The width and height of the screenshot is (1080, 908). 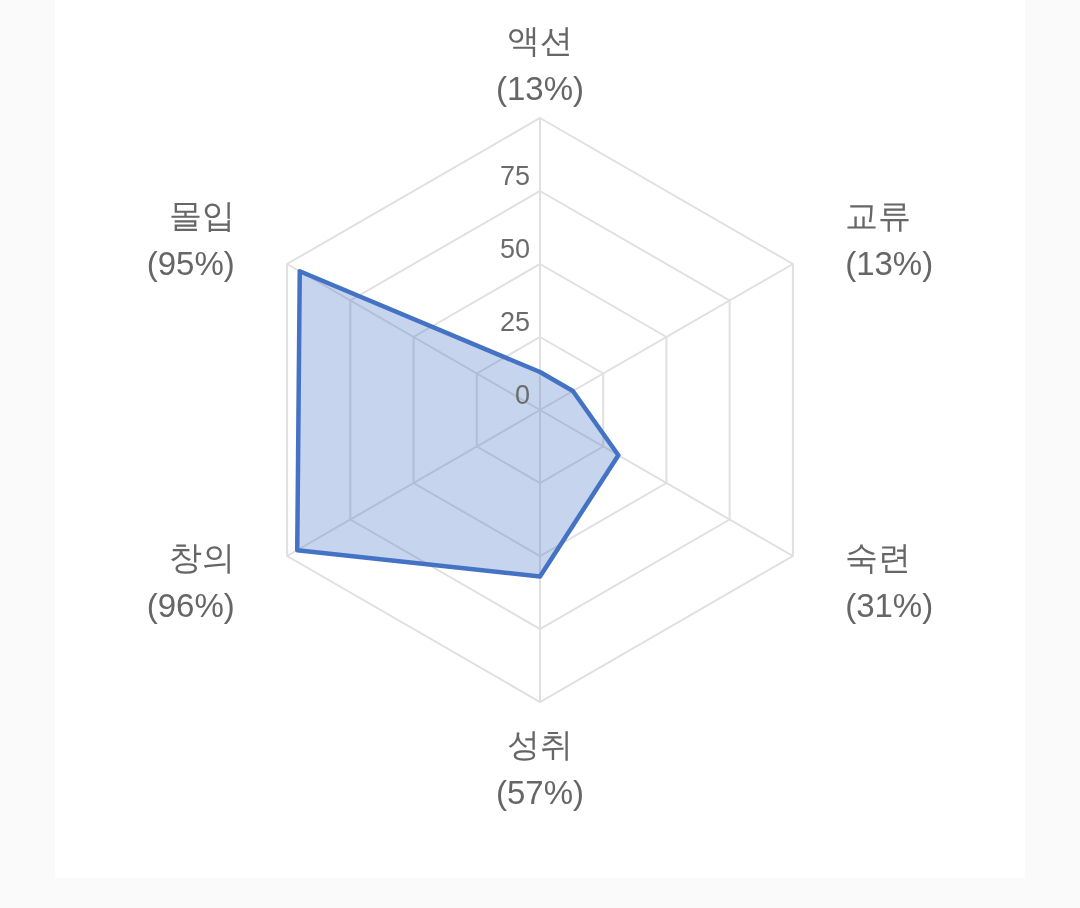 I want to click on spoke-label: 숙련 (31%), so click(x=889, y=581).